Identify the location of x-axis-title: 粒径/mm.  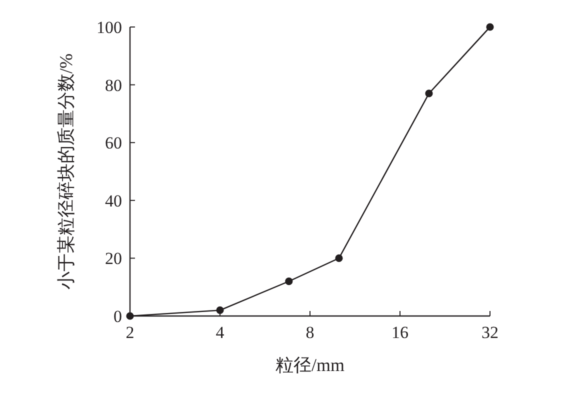
(310, 365).